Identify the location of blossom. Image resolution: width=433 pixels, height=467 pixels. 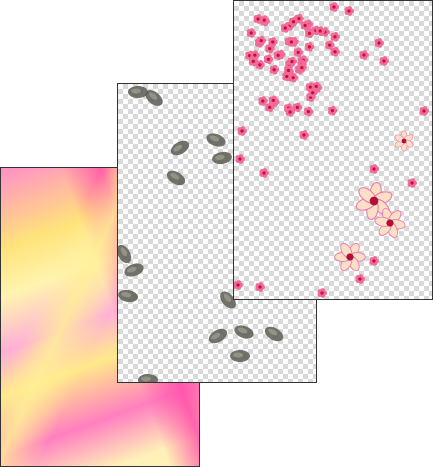
(404, 141).